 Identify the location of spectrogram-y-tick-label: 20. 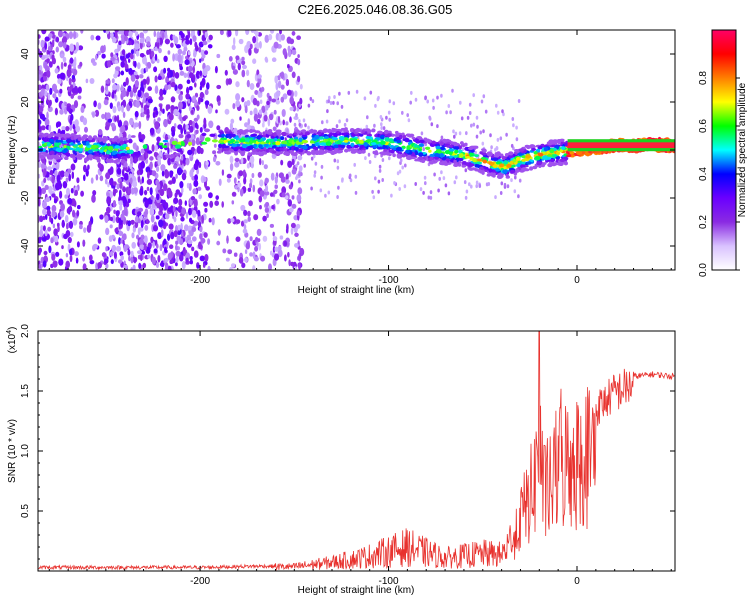
(25, 102).